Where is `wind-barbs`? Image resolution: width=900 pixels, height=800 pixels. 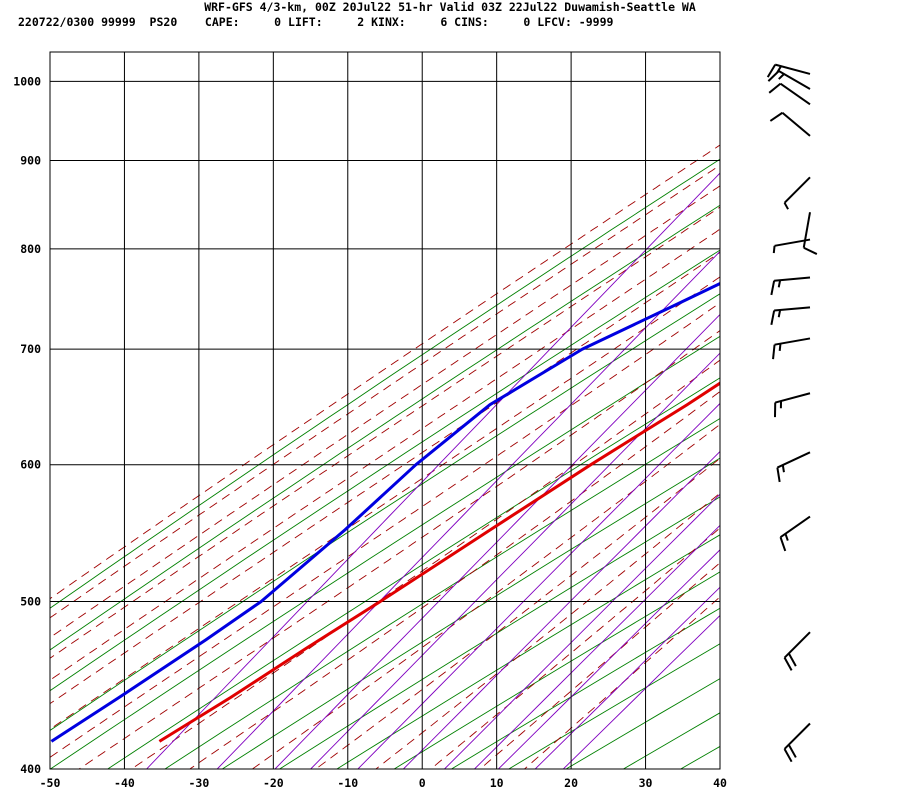 wind-barbs is located at coordinates (792, 413).